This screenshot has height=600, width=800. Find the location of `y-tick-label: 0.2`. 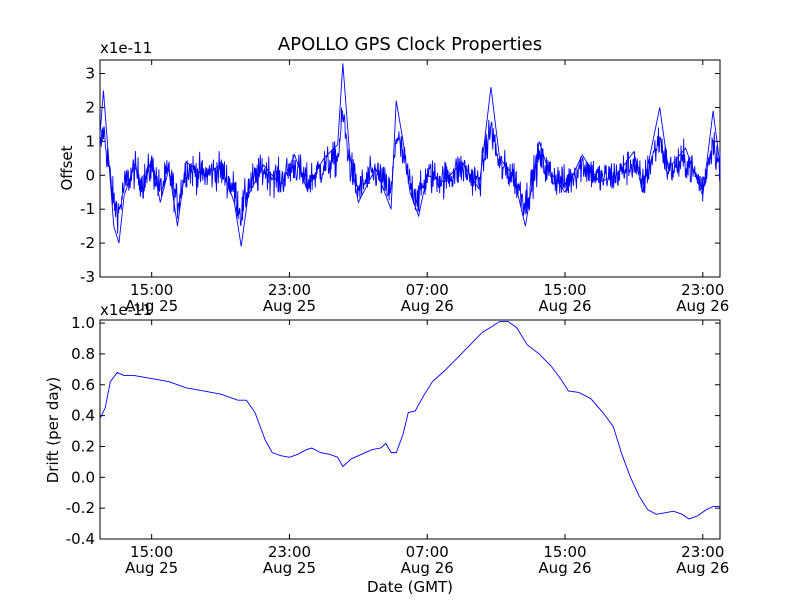

y-tick-label: 0.2 is located at coordinates (83, 446).